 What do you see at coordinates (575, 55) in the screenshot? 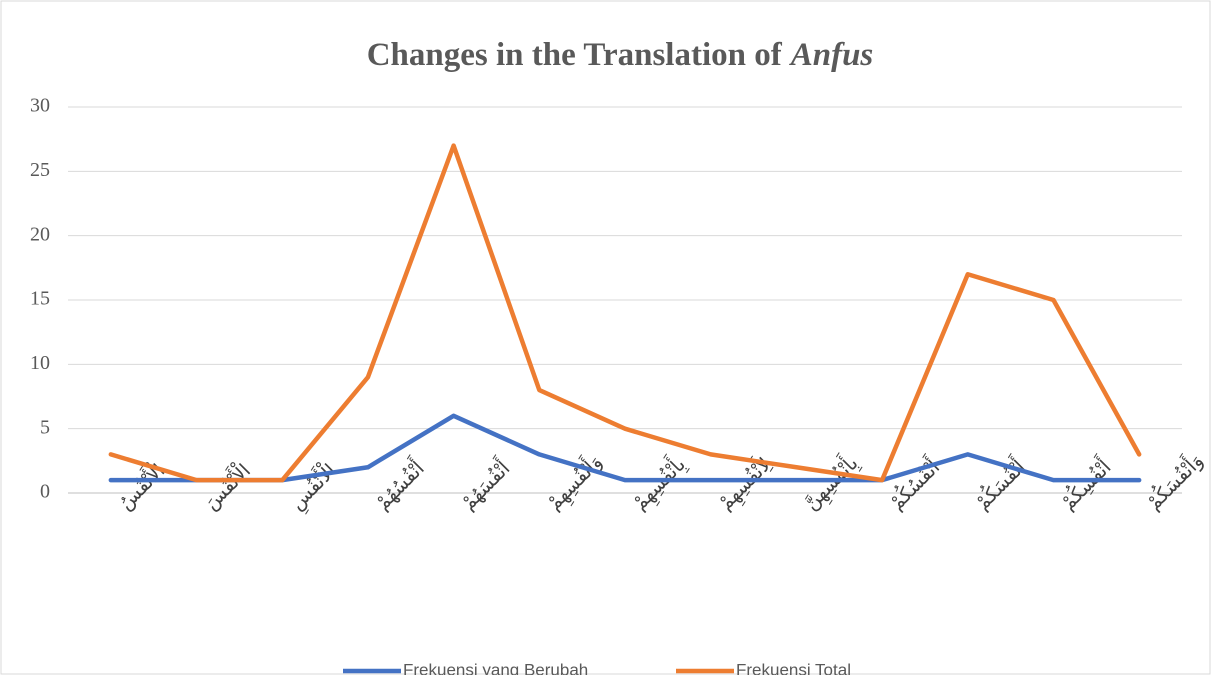
I see `title-text: Changes in the Translation of` at bounding box center [575, 55].